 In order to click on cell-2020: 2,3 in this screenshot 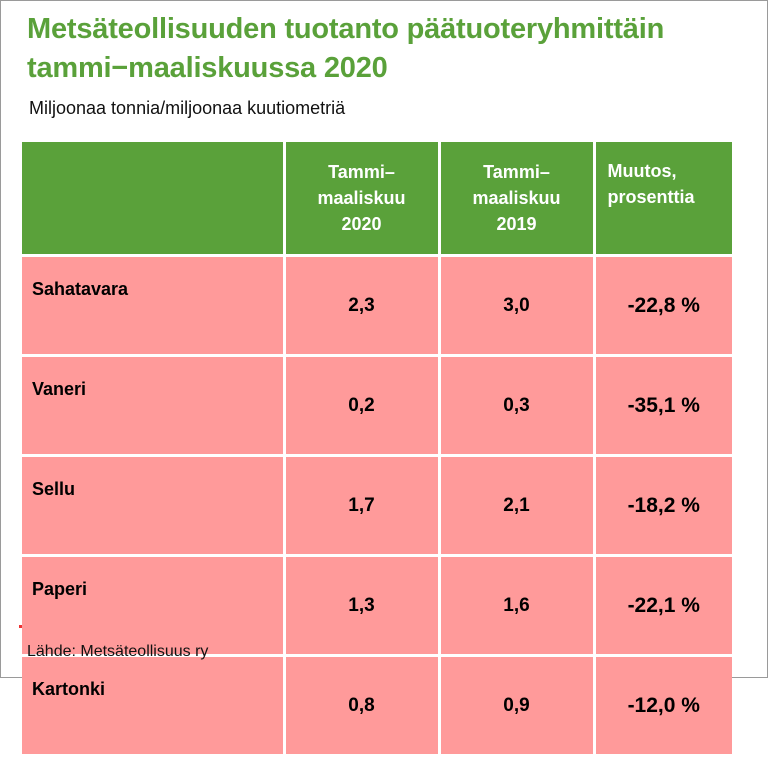, I will do `click(361, 305)`.